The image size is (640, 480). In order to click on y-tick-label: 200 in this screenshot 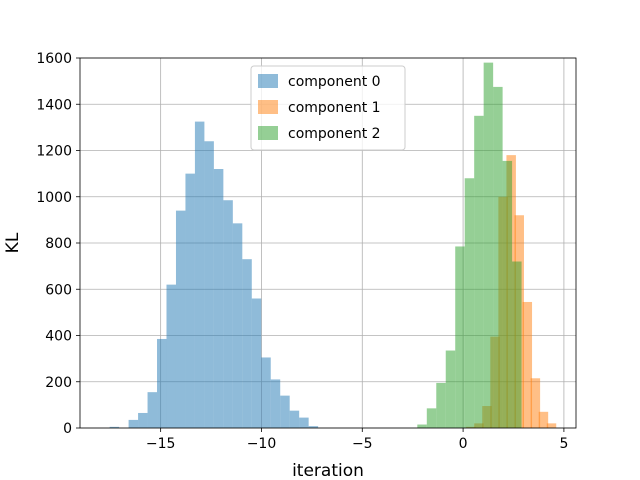, I will do `click(58, 383)`.